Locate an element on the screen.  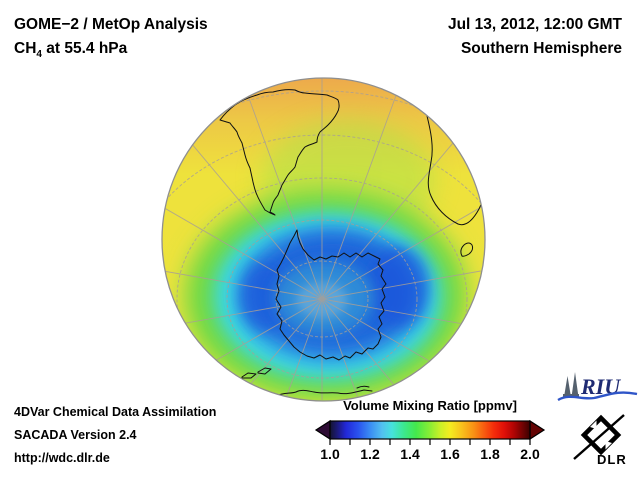
coastline-australia is located at coordinates (324, 391).